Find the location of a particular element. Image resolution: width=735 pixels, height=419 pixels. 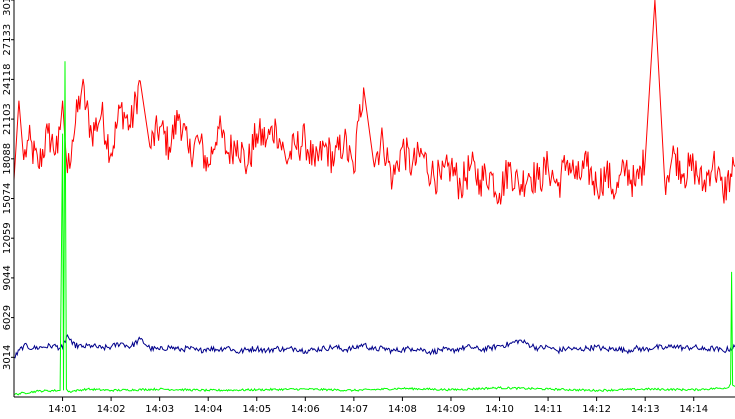

x-tick-label: 14:04 is located at coordinates (208, 409).